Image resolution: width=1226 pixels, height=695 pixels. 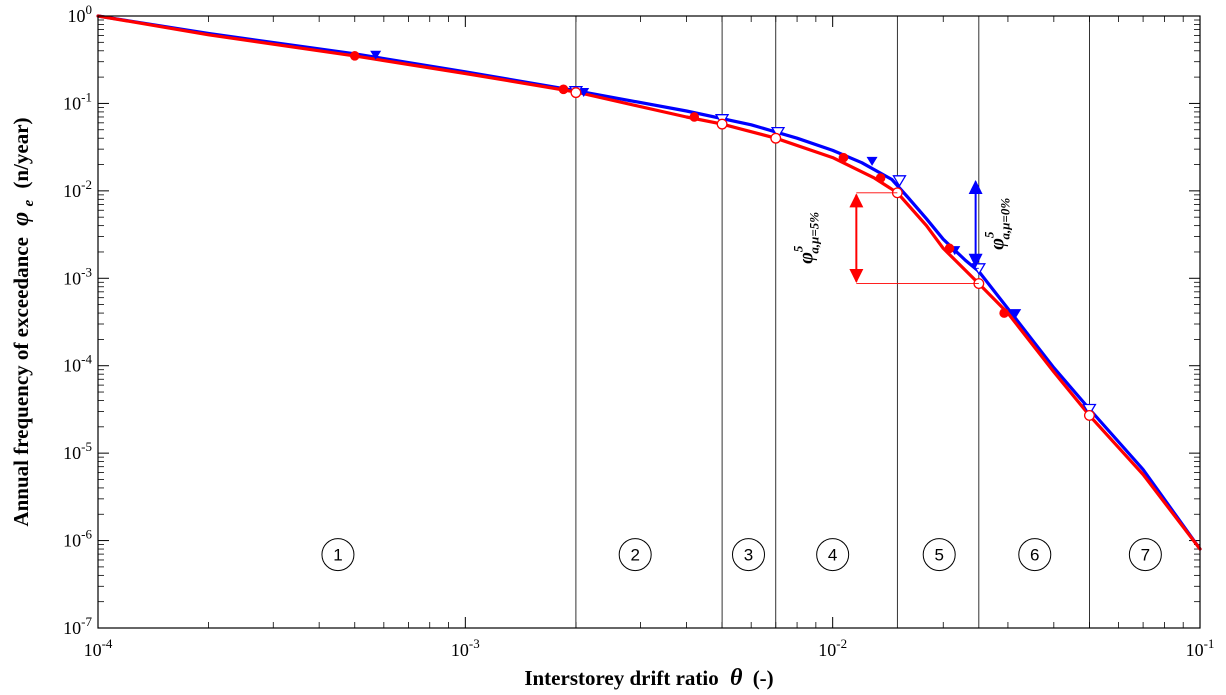 I want to click on y-tick-label-exponent: -6, so click(x=86, y=534).